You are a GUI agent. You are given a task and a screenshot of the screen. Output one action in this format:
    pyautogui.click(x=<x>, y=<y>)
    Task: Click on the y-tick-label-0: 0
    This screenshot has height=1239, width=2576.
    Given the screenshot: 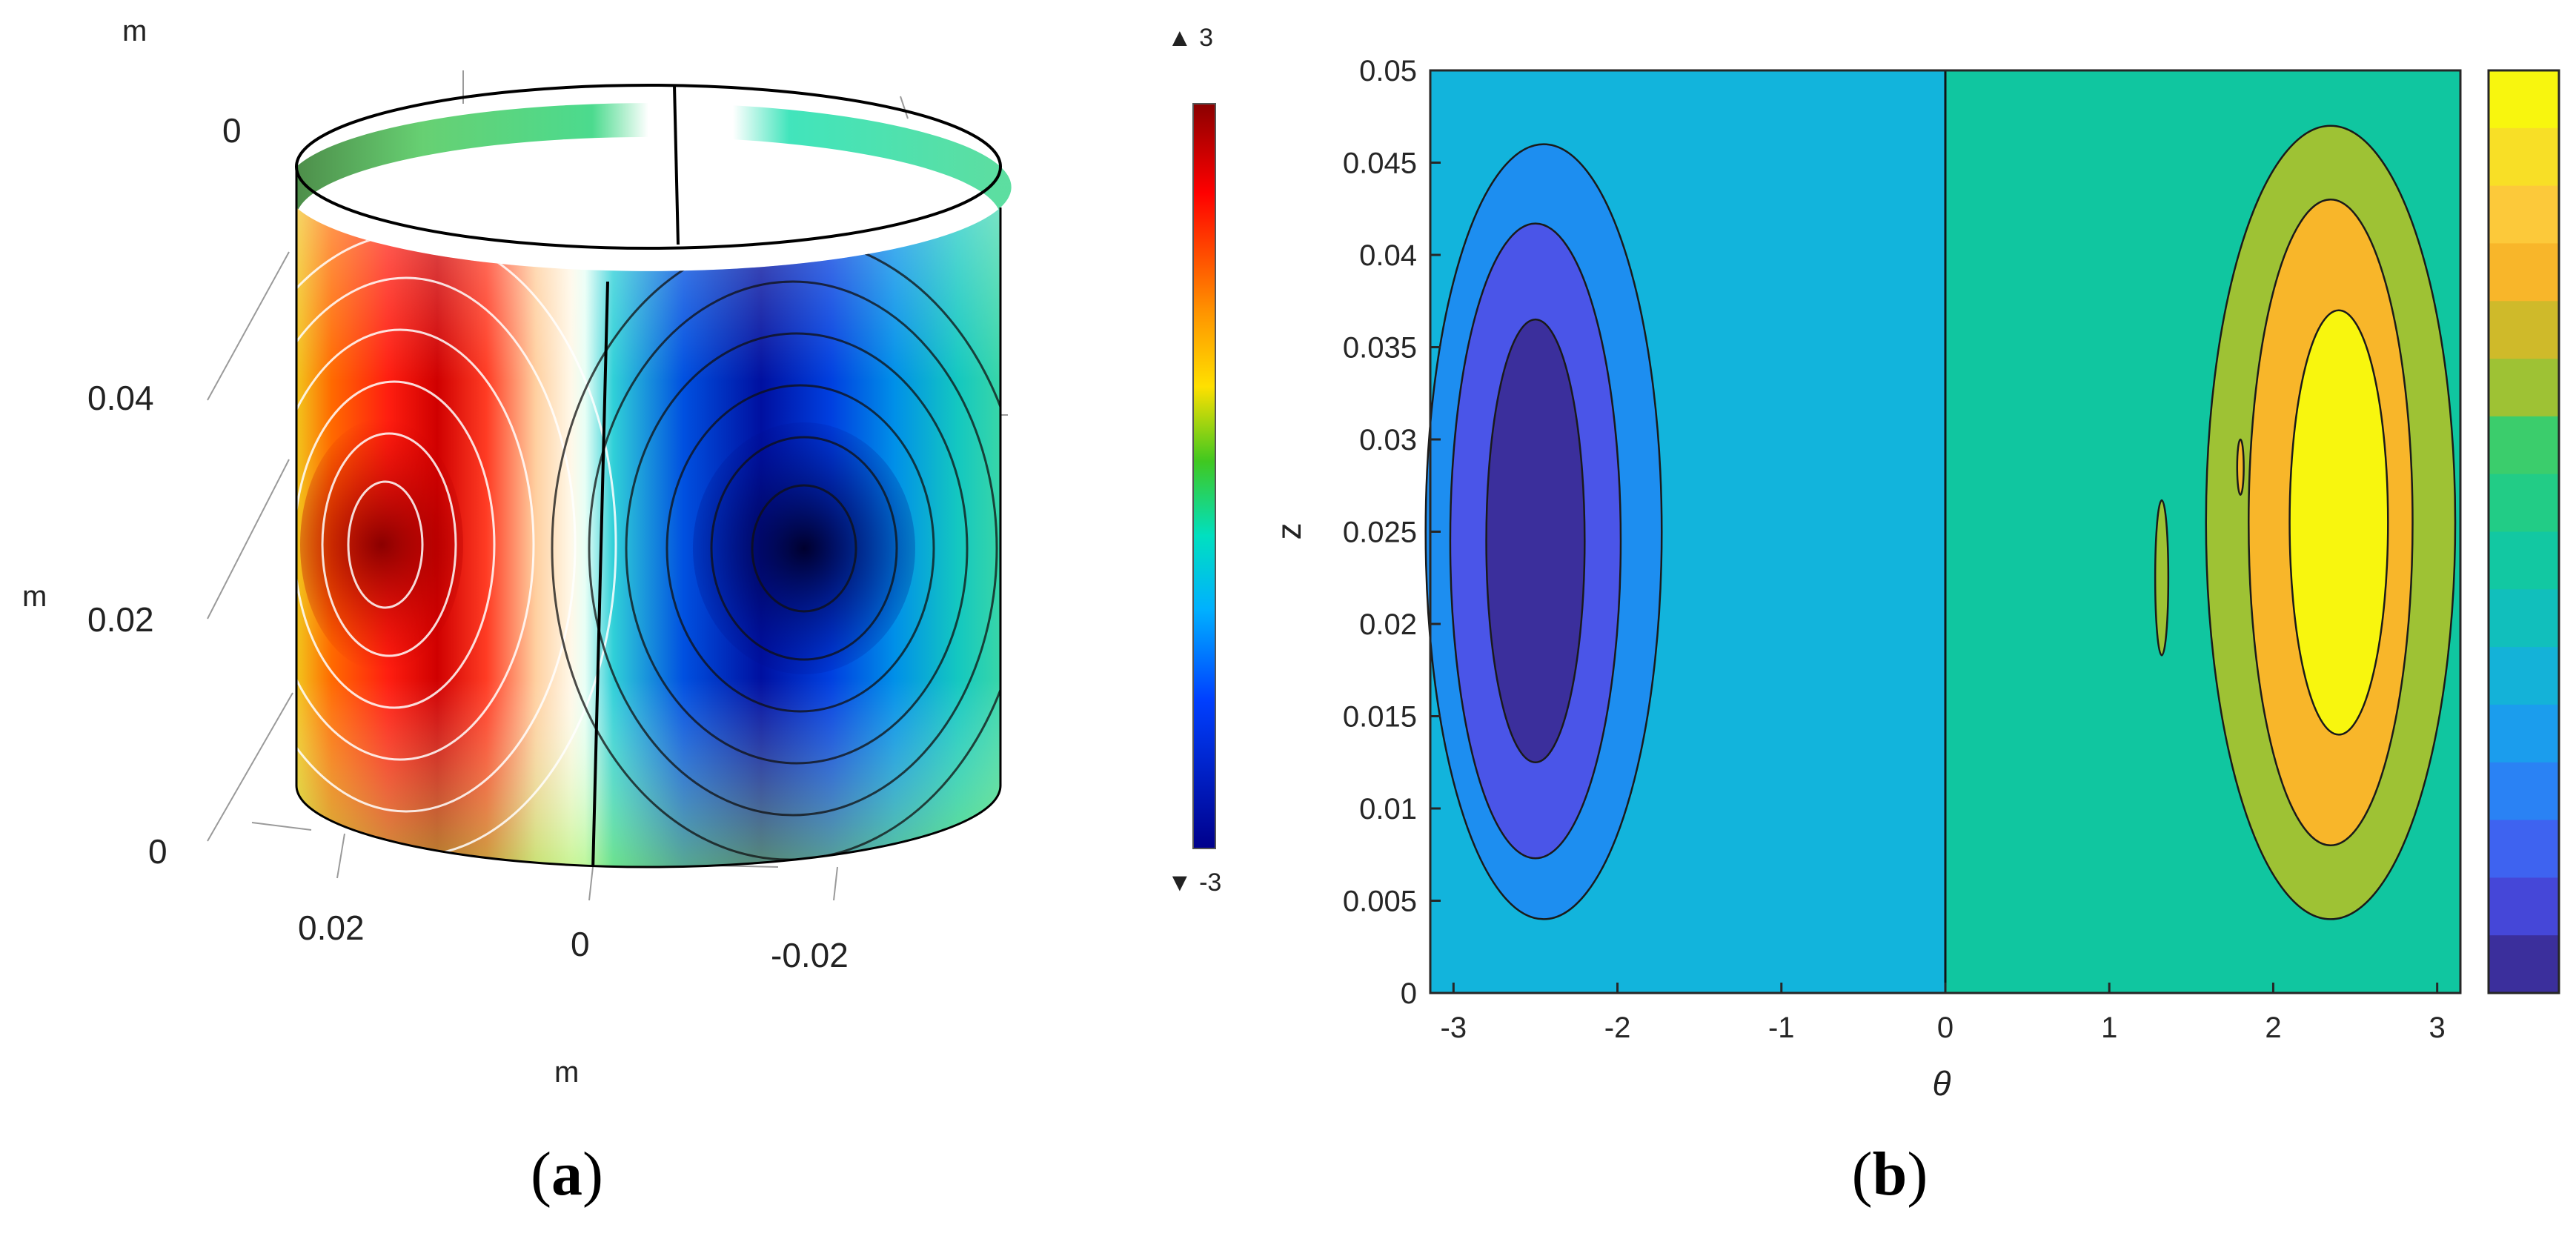 What is the action you would take?
    pyautogui.click(x=1409, y=994)
    